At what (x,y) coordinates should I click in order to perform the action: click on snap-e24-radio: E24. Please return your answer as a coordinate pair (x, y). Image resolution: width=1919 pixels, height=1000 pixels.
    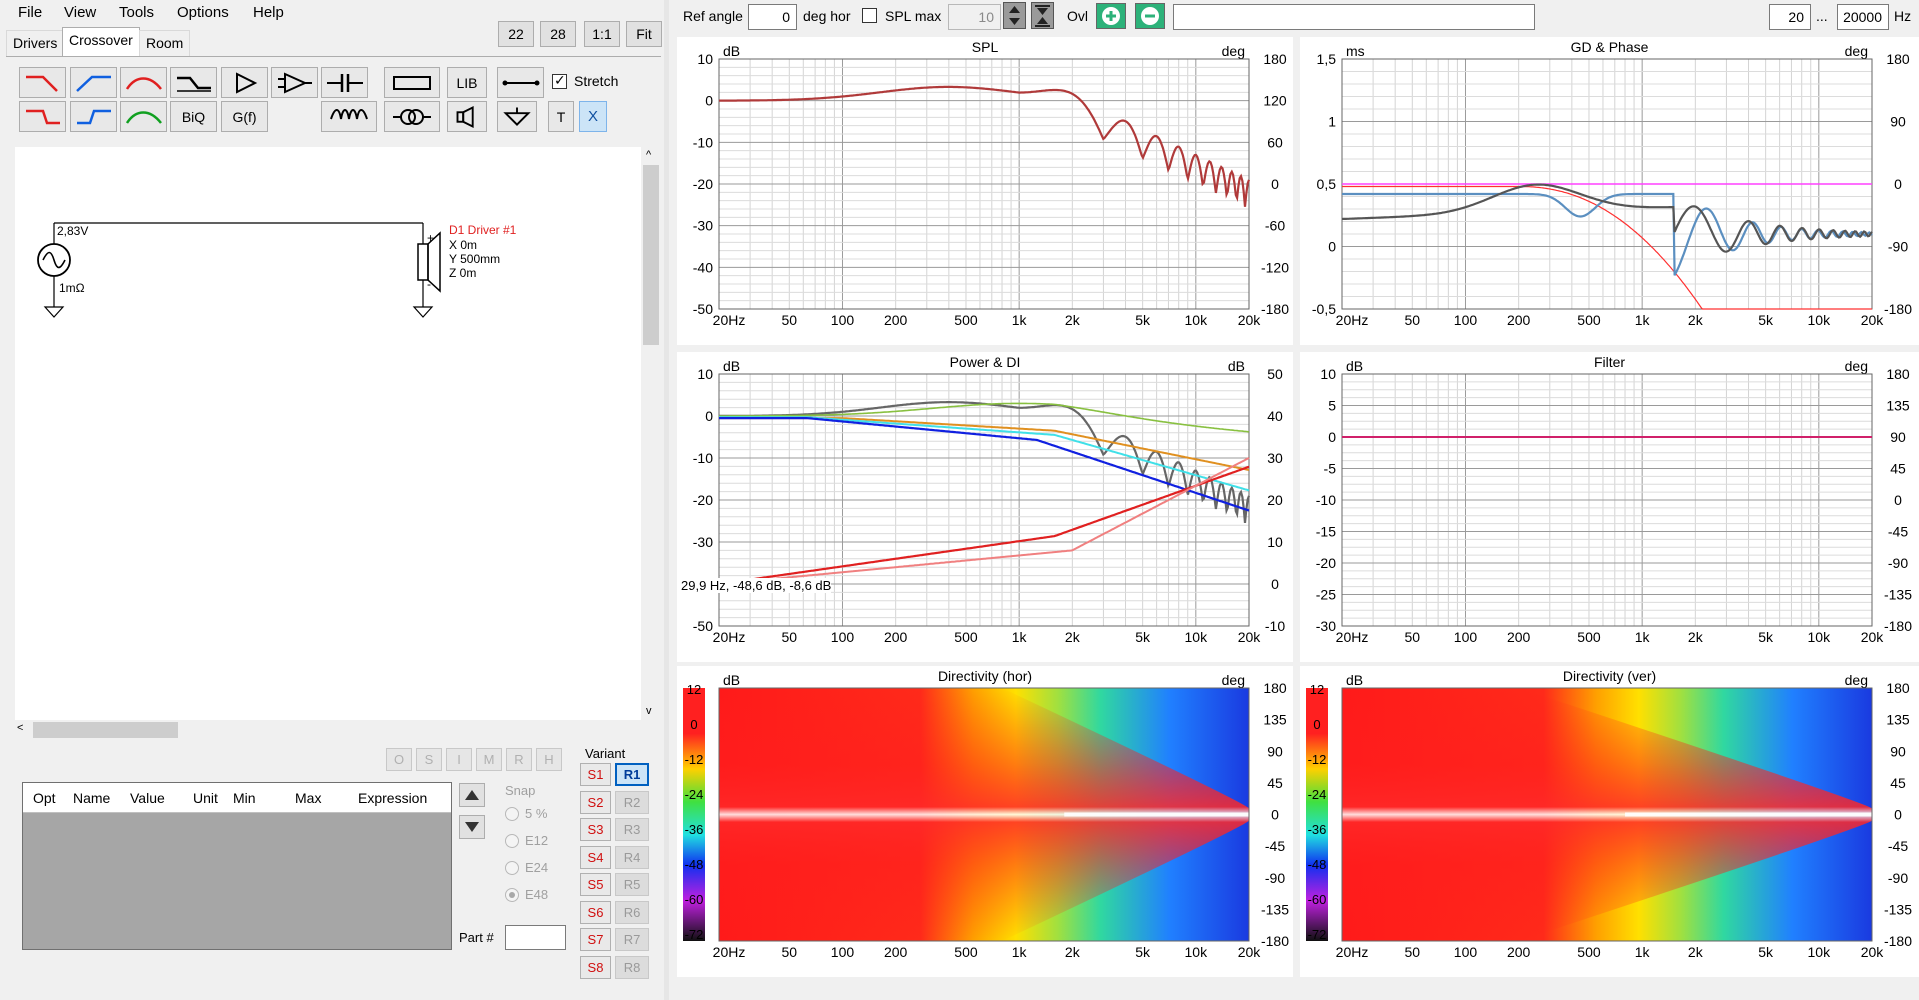
    Looking at the image, I should click on (526, 867).